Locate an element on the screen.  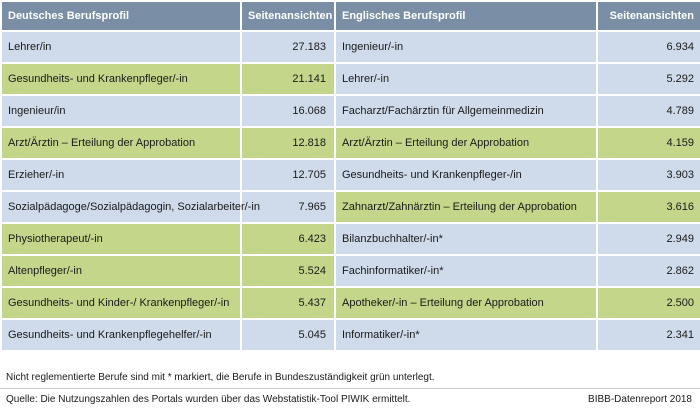
de-views-cell: 27.183 is located at coordinates (288, 47).